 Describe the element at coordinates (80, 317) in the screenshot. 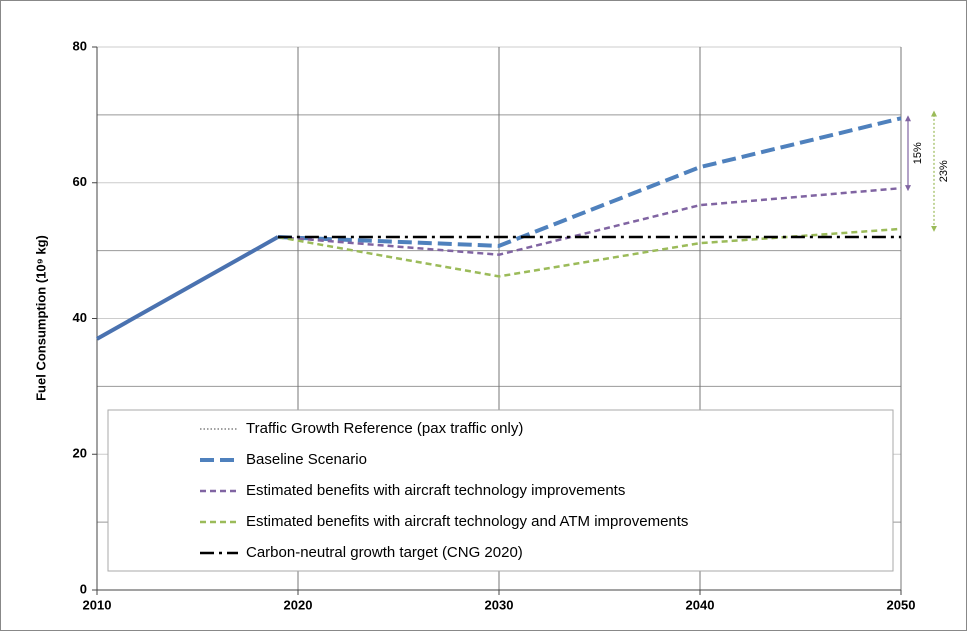

I see `y-tick-label: 40` at that location.